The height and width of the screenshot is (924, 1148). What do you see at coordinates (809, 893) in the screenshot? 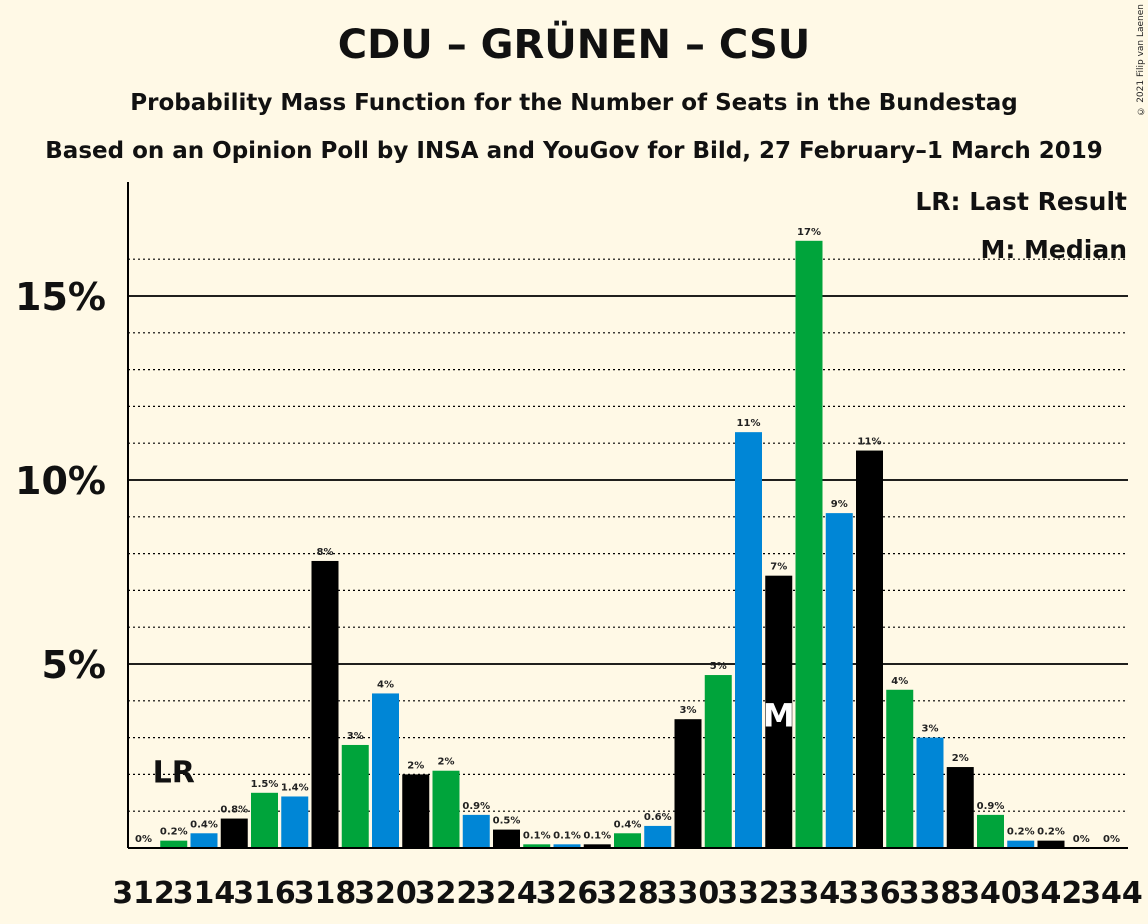
I see `x-tick-label-334: 334` at bounding box center [809, 893].